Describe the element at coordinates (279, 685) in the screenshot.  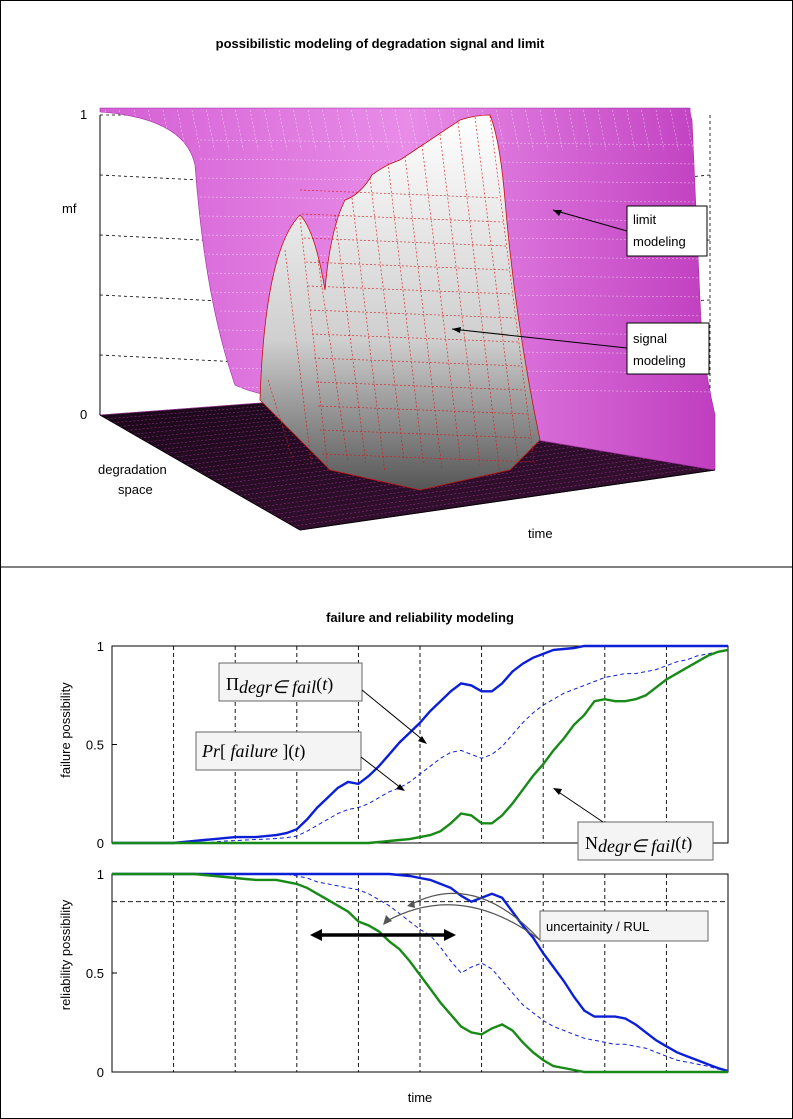
I see `svg-text: Πdegr∈ fail(t)` at that location.